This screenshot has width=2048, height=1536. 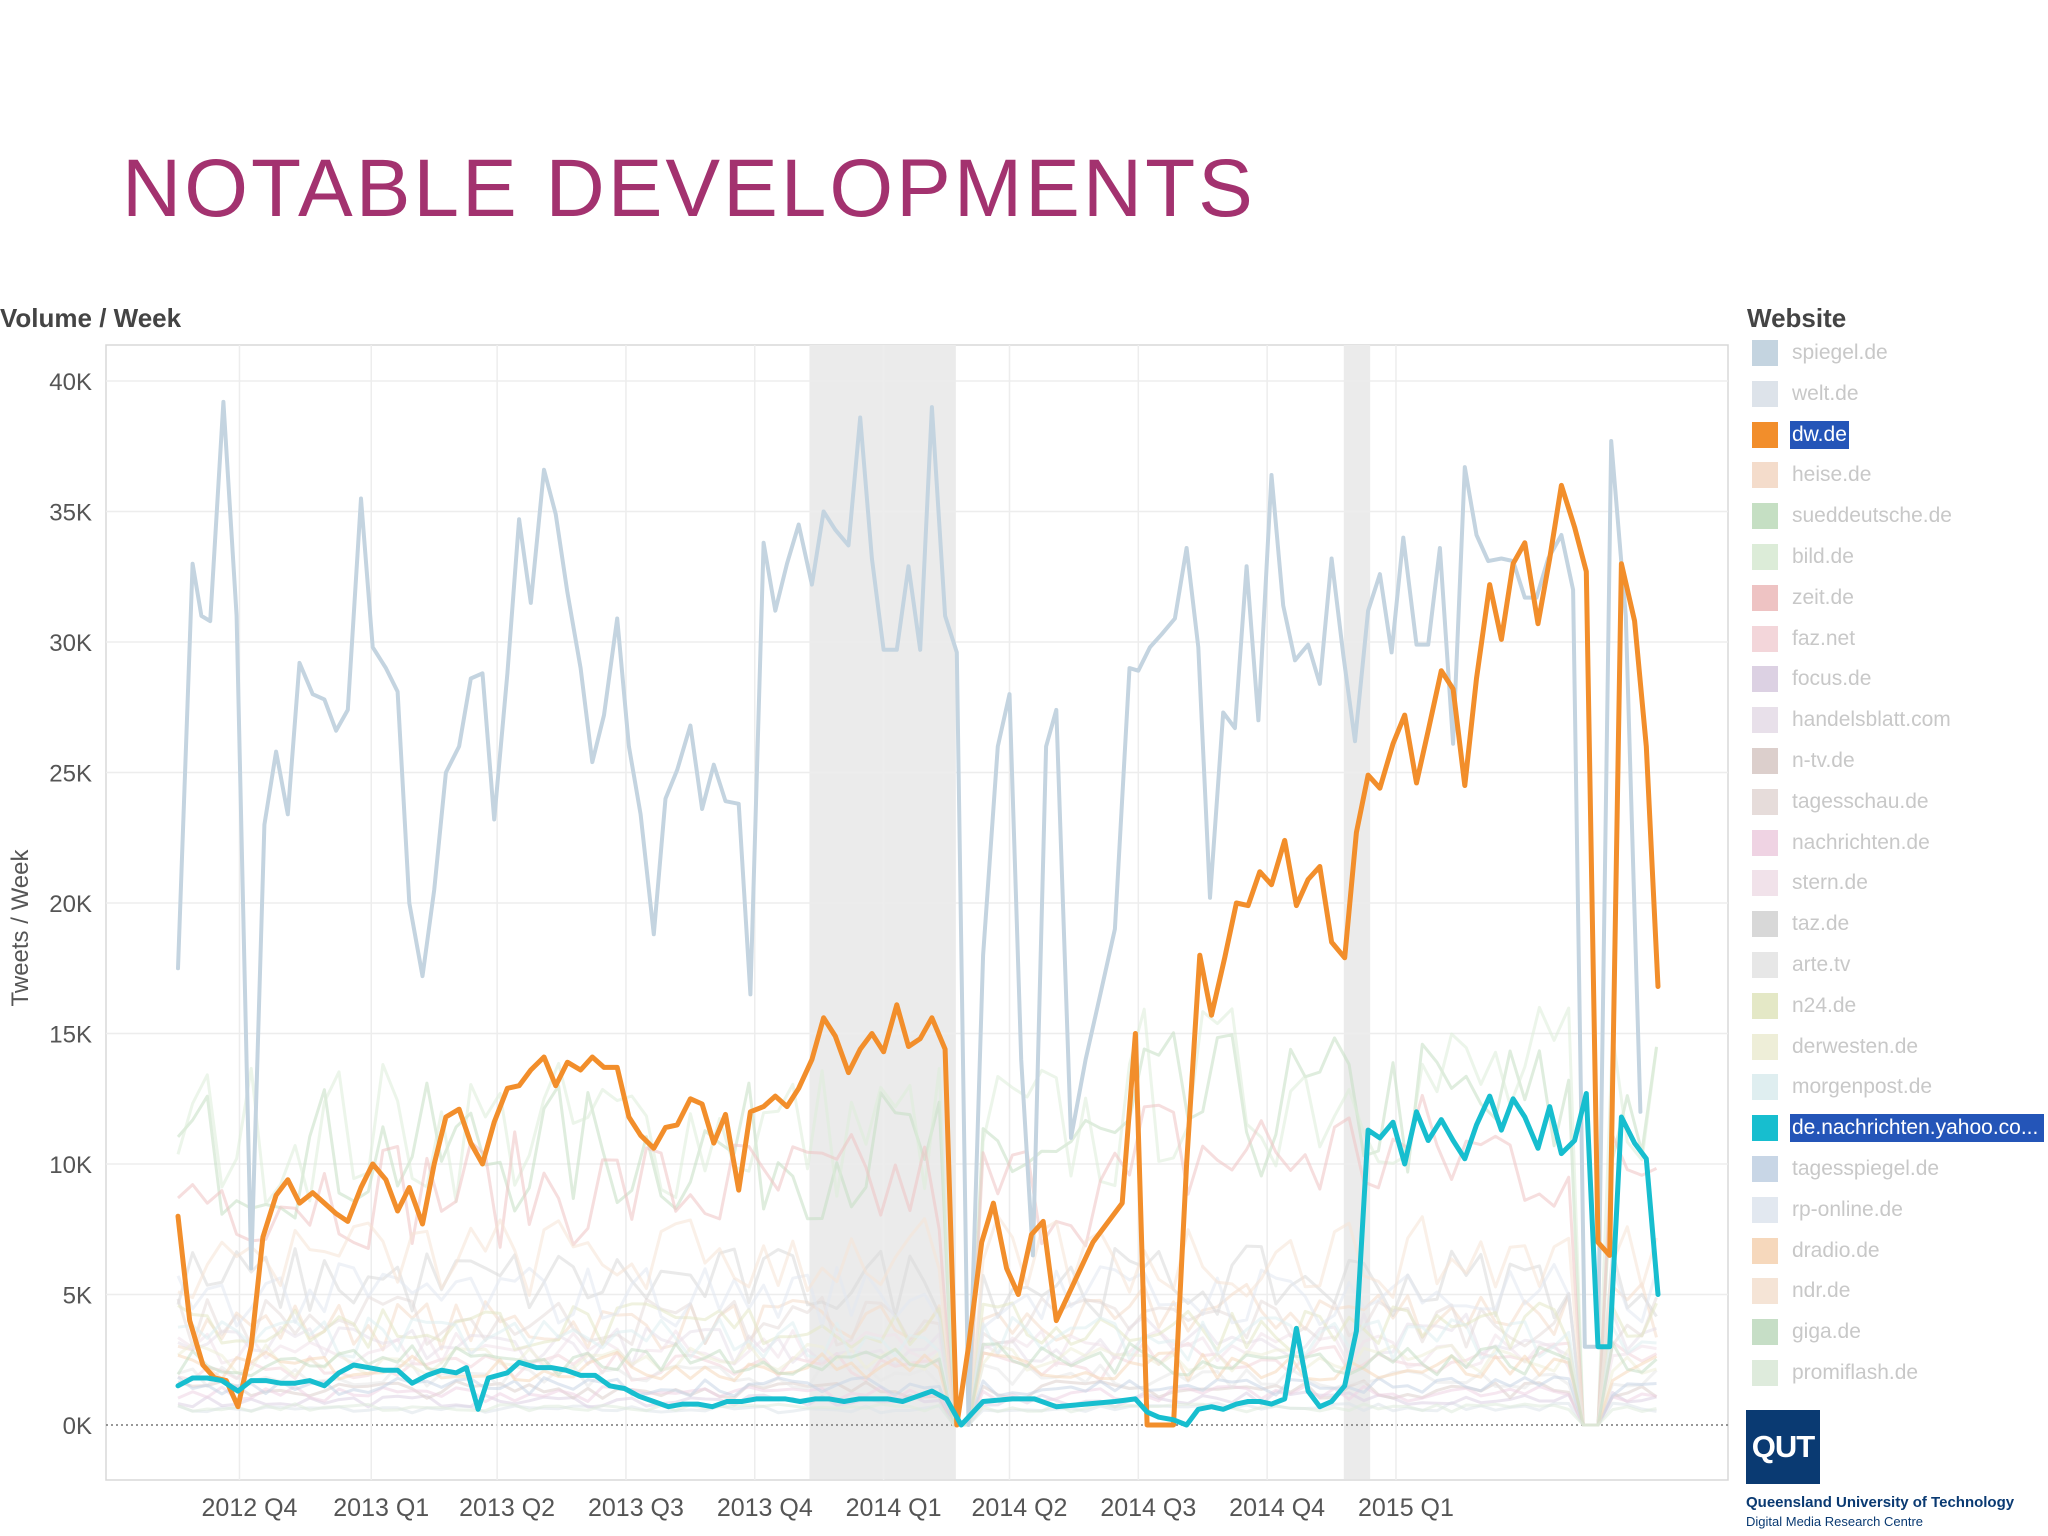 I want to click on legend-label: n24.de, so click(x=1824, y=1005).